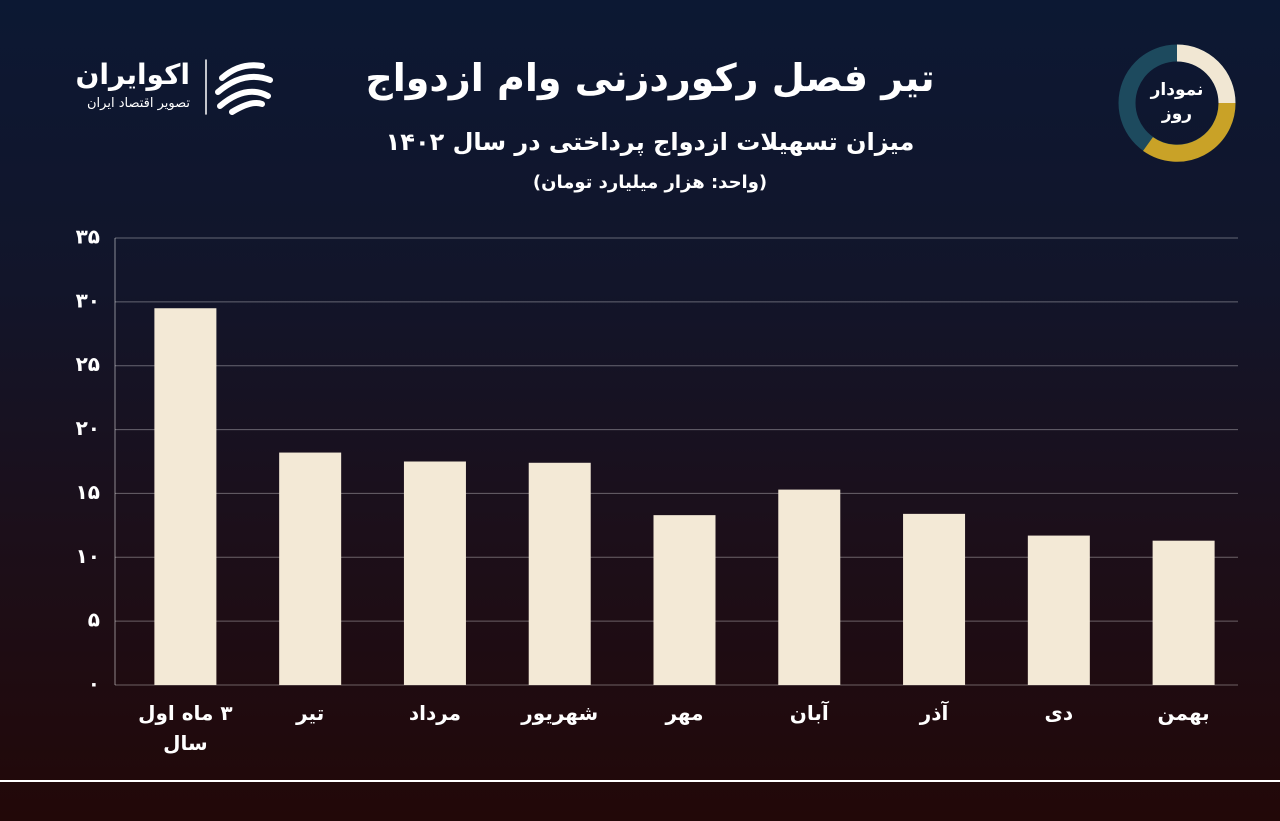 The width and height of the screenshot is (1280, 821). What do you see at coordinates (934, 713) in the screenshot?
I see `x-tick-label: آذر` at bounding box center [934, 713].